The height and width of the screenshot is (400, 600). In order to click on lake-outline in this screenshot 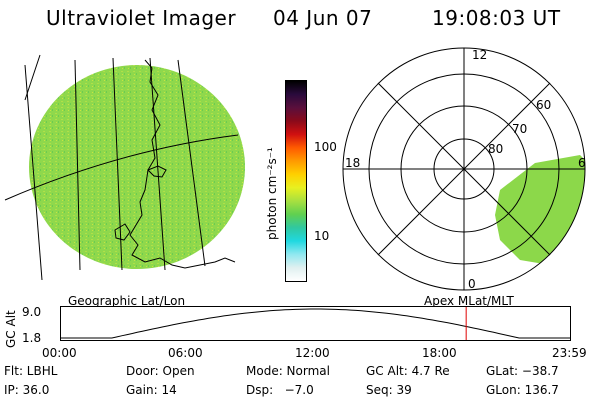, I will do `click(157, 171)`.